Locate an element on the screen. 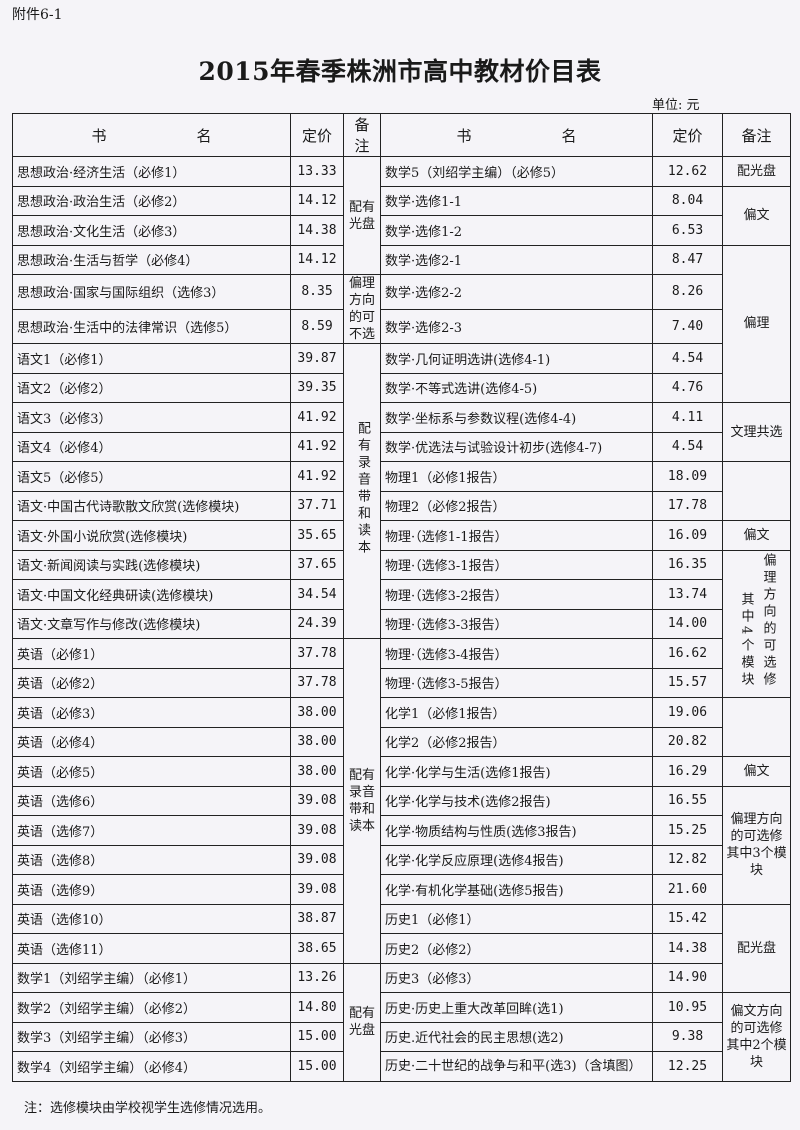  right-price: 16.35 is located at coordinates (687, 564).